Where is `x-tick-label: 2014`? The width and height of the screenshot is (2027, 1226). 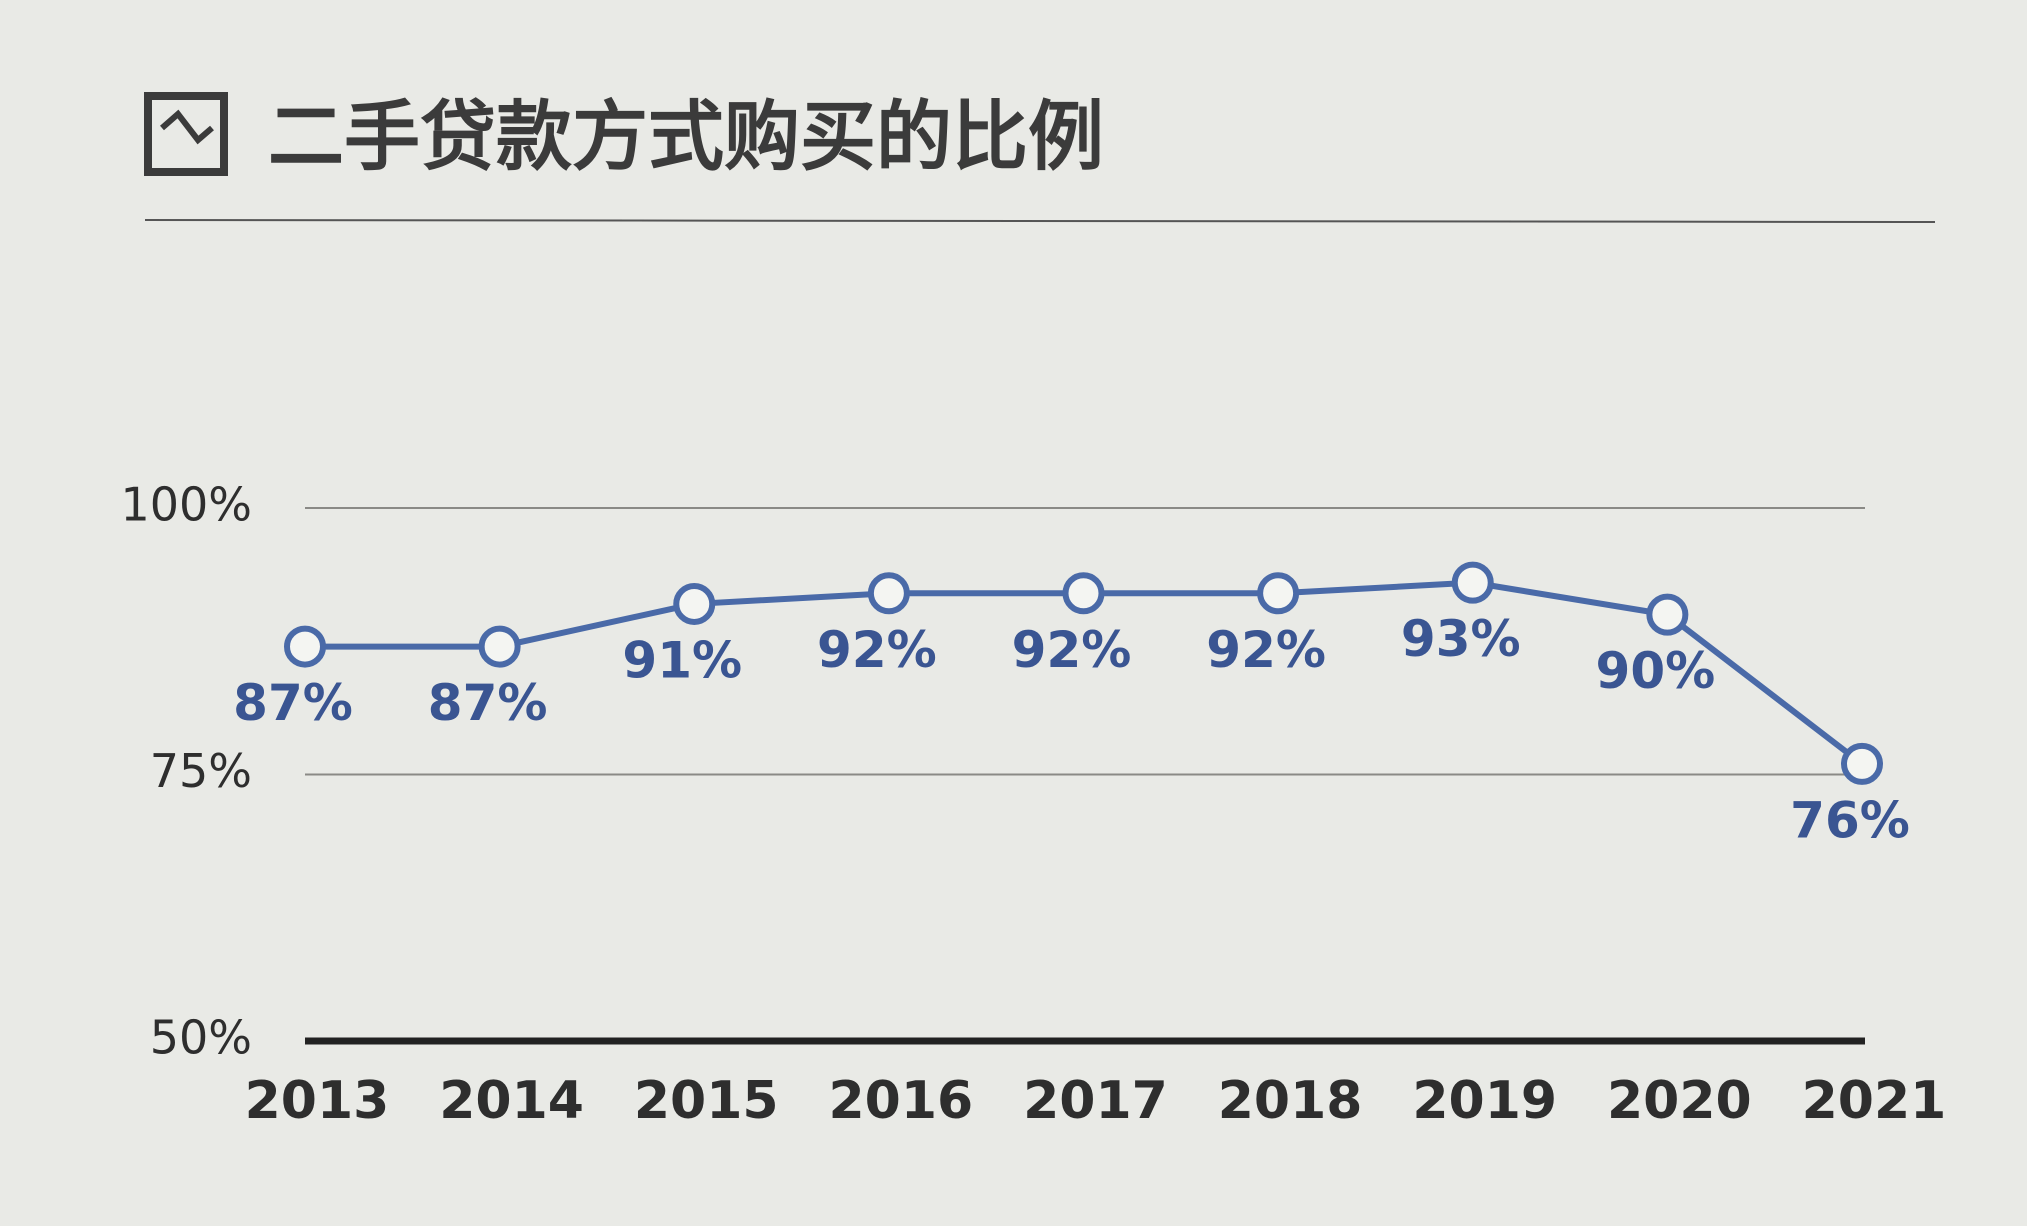
x-tick-label: 2014 is located at coordinates (511, 1101).